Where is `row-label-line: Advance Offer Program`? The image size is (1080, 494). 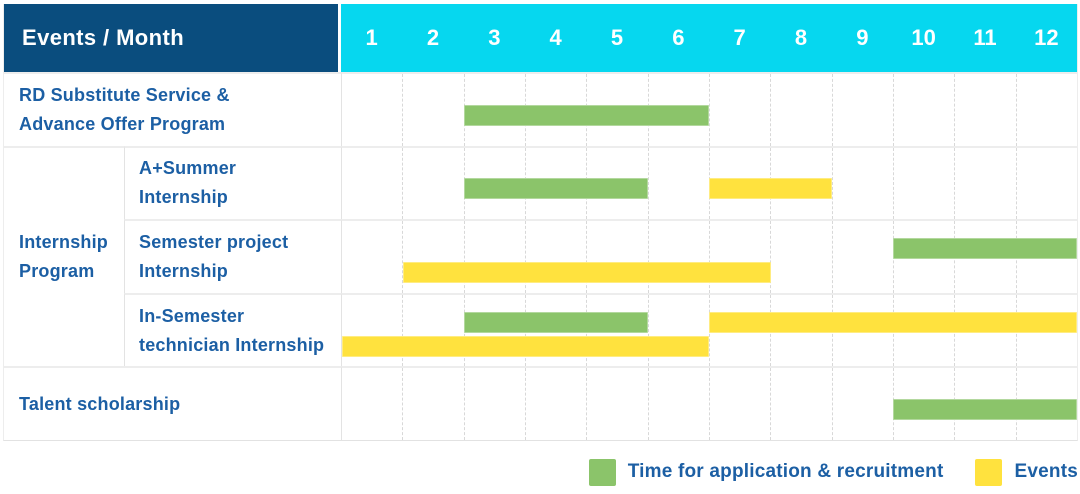 row-label-line: Advance Offer Program is located at coordinates (122, 123).